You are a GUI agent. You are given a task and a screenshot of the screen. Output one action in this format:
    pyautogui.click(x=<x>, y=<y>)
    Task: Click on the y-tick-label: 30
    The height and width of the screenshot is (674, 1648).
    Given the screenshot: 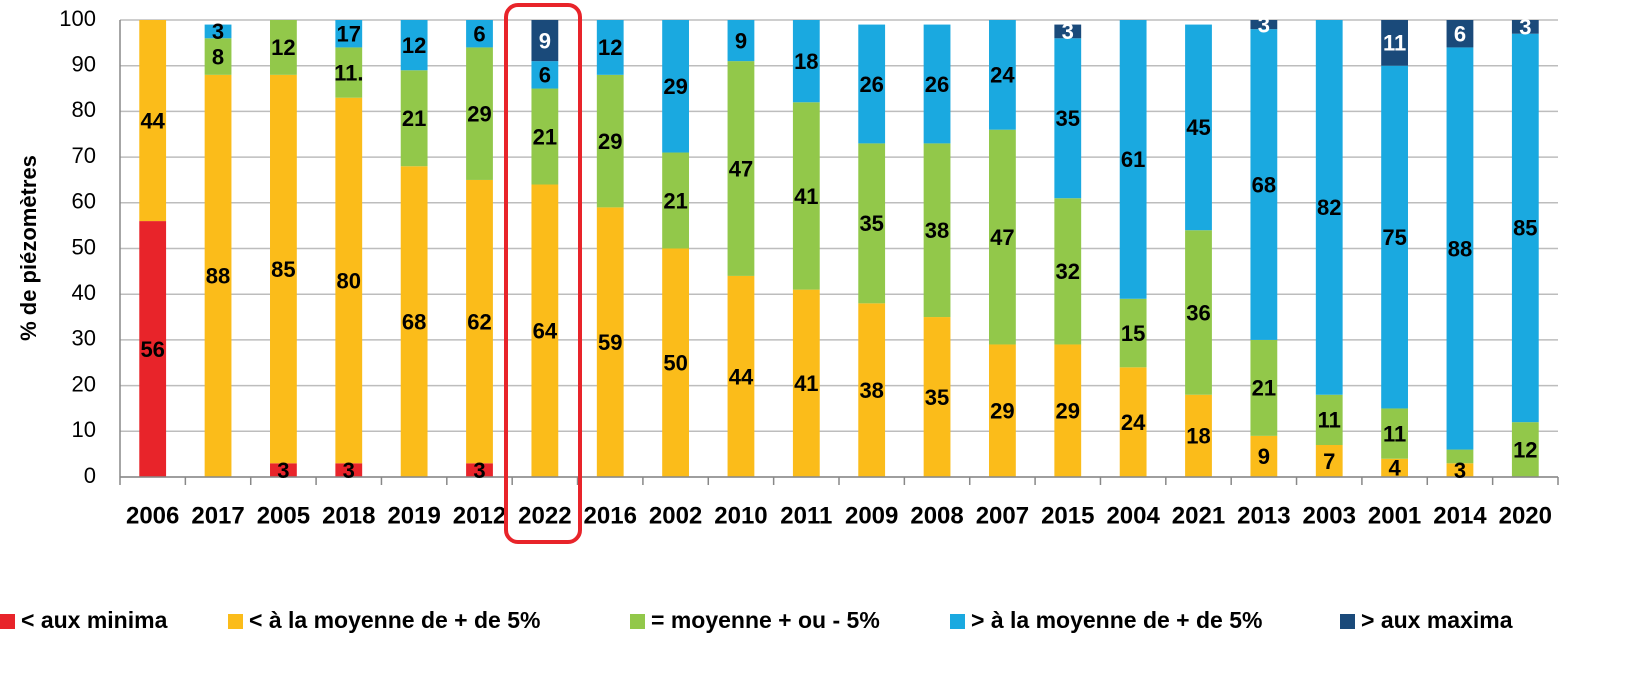 What is the action you would take?
    pyautogui.click(x=84, y=338)
    